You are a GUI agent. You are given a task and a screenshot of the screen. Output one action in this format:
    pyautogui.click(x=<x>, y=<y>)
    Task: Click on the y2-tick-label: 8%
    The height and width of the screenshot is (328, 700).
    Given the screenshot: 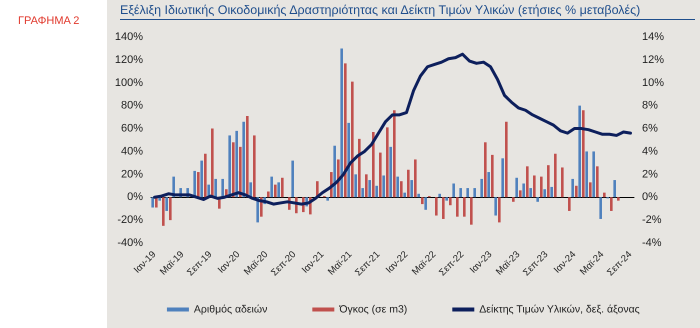 What is the action you would take?
    pyautogui.click(x=650, y=106)
    